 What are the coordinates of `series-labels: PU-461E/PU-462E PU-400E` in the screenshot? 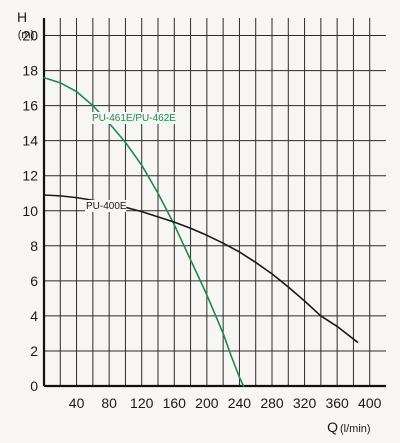 It's located at (131, 162).